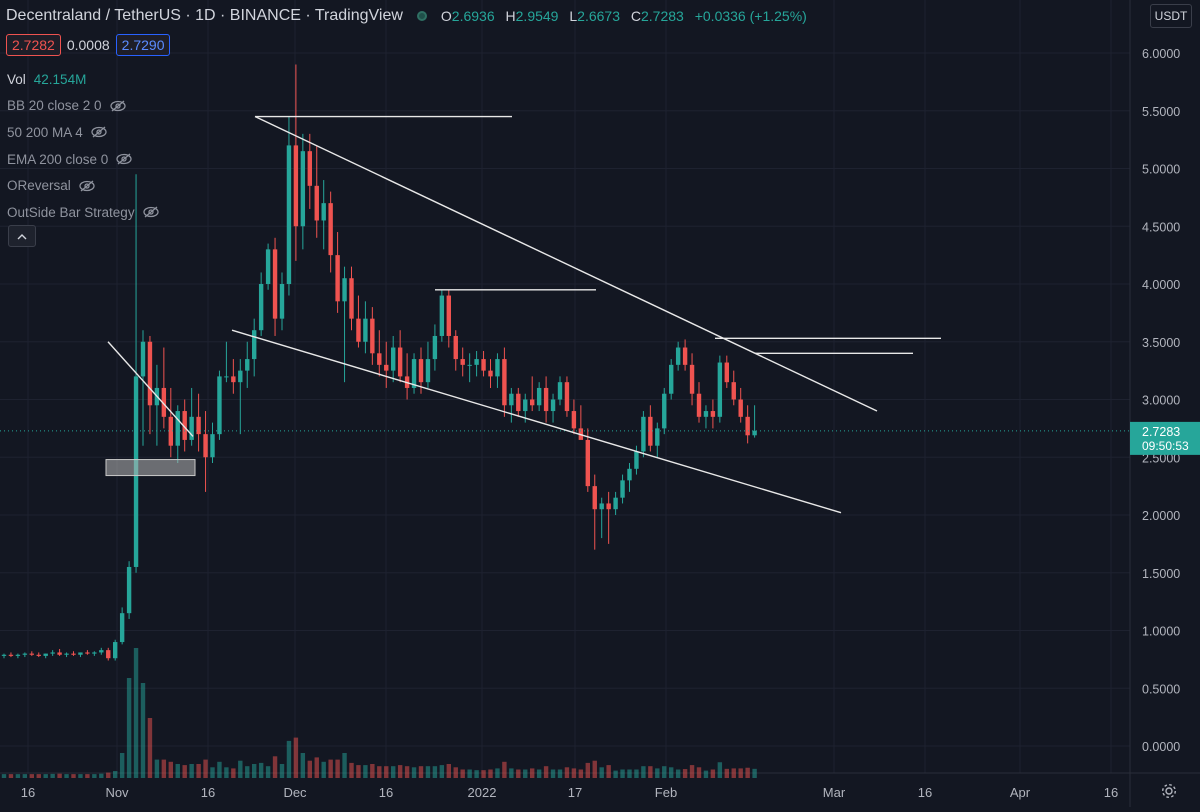 The width and height of the screenshot is (1200, 812). I want to click on indicator-ma: 50 200 MA 4, so click(83, 132).